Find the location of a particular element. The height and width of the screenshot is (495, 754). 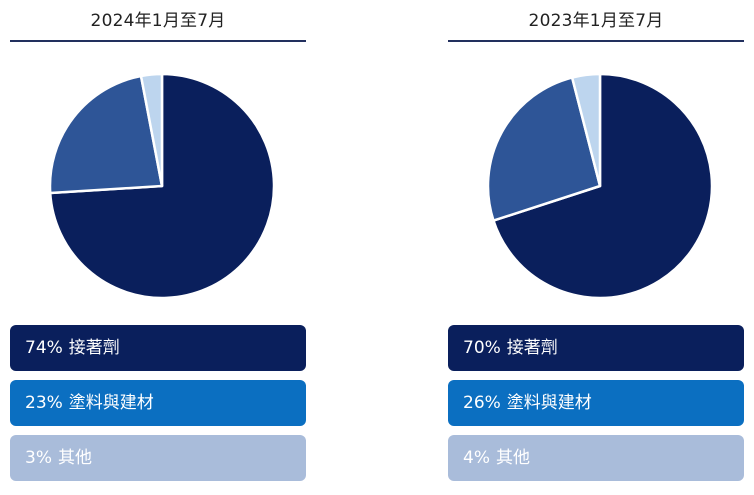

legend-value: 26% is located at coordinates (482, 403).